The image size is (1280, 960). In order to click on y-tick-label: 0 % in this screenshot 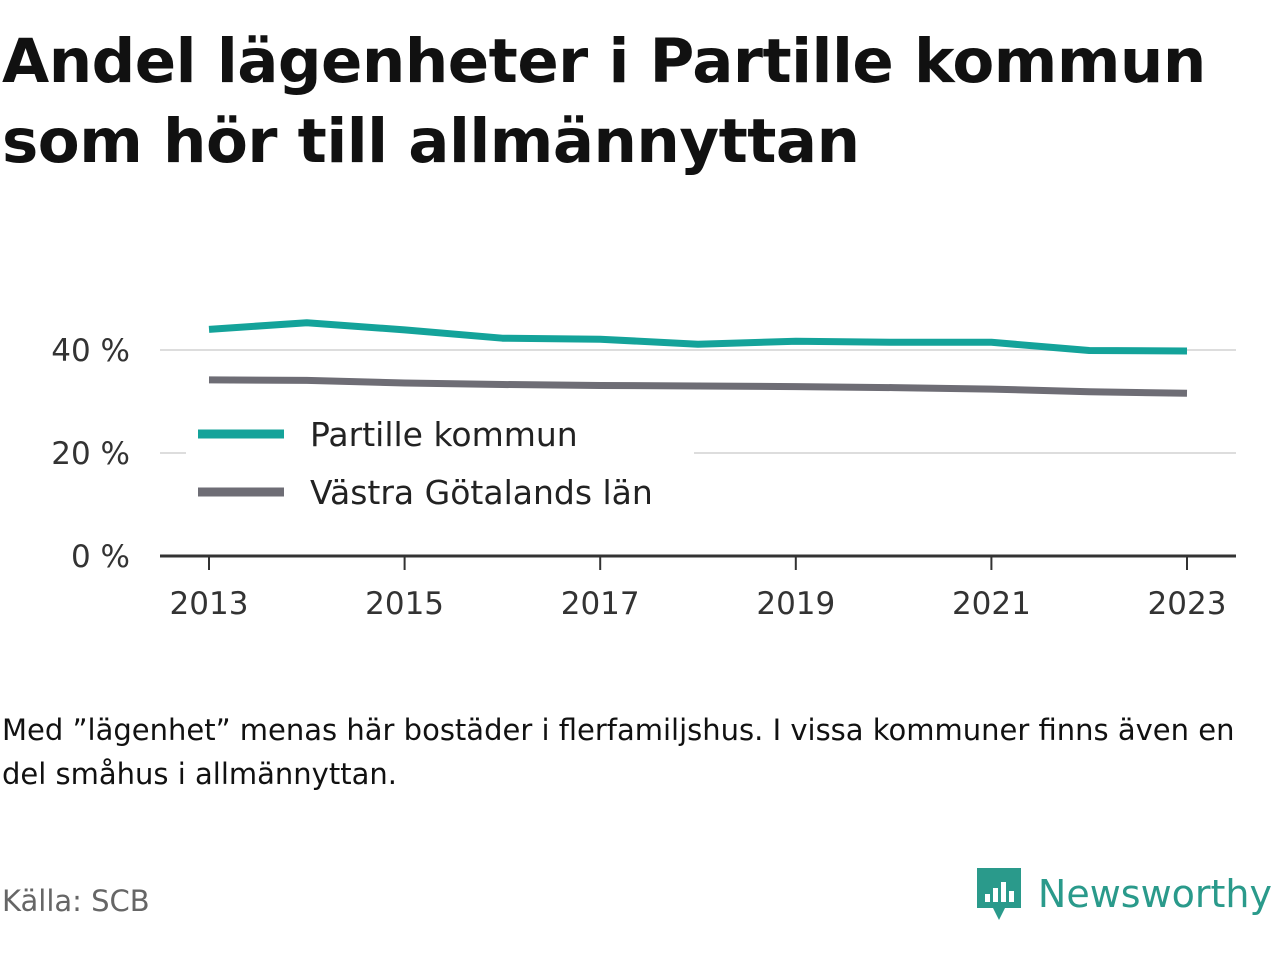, I will do `click(100, 557)`.